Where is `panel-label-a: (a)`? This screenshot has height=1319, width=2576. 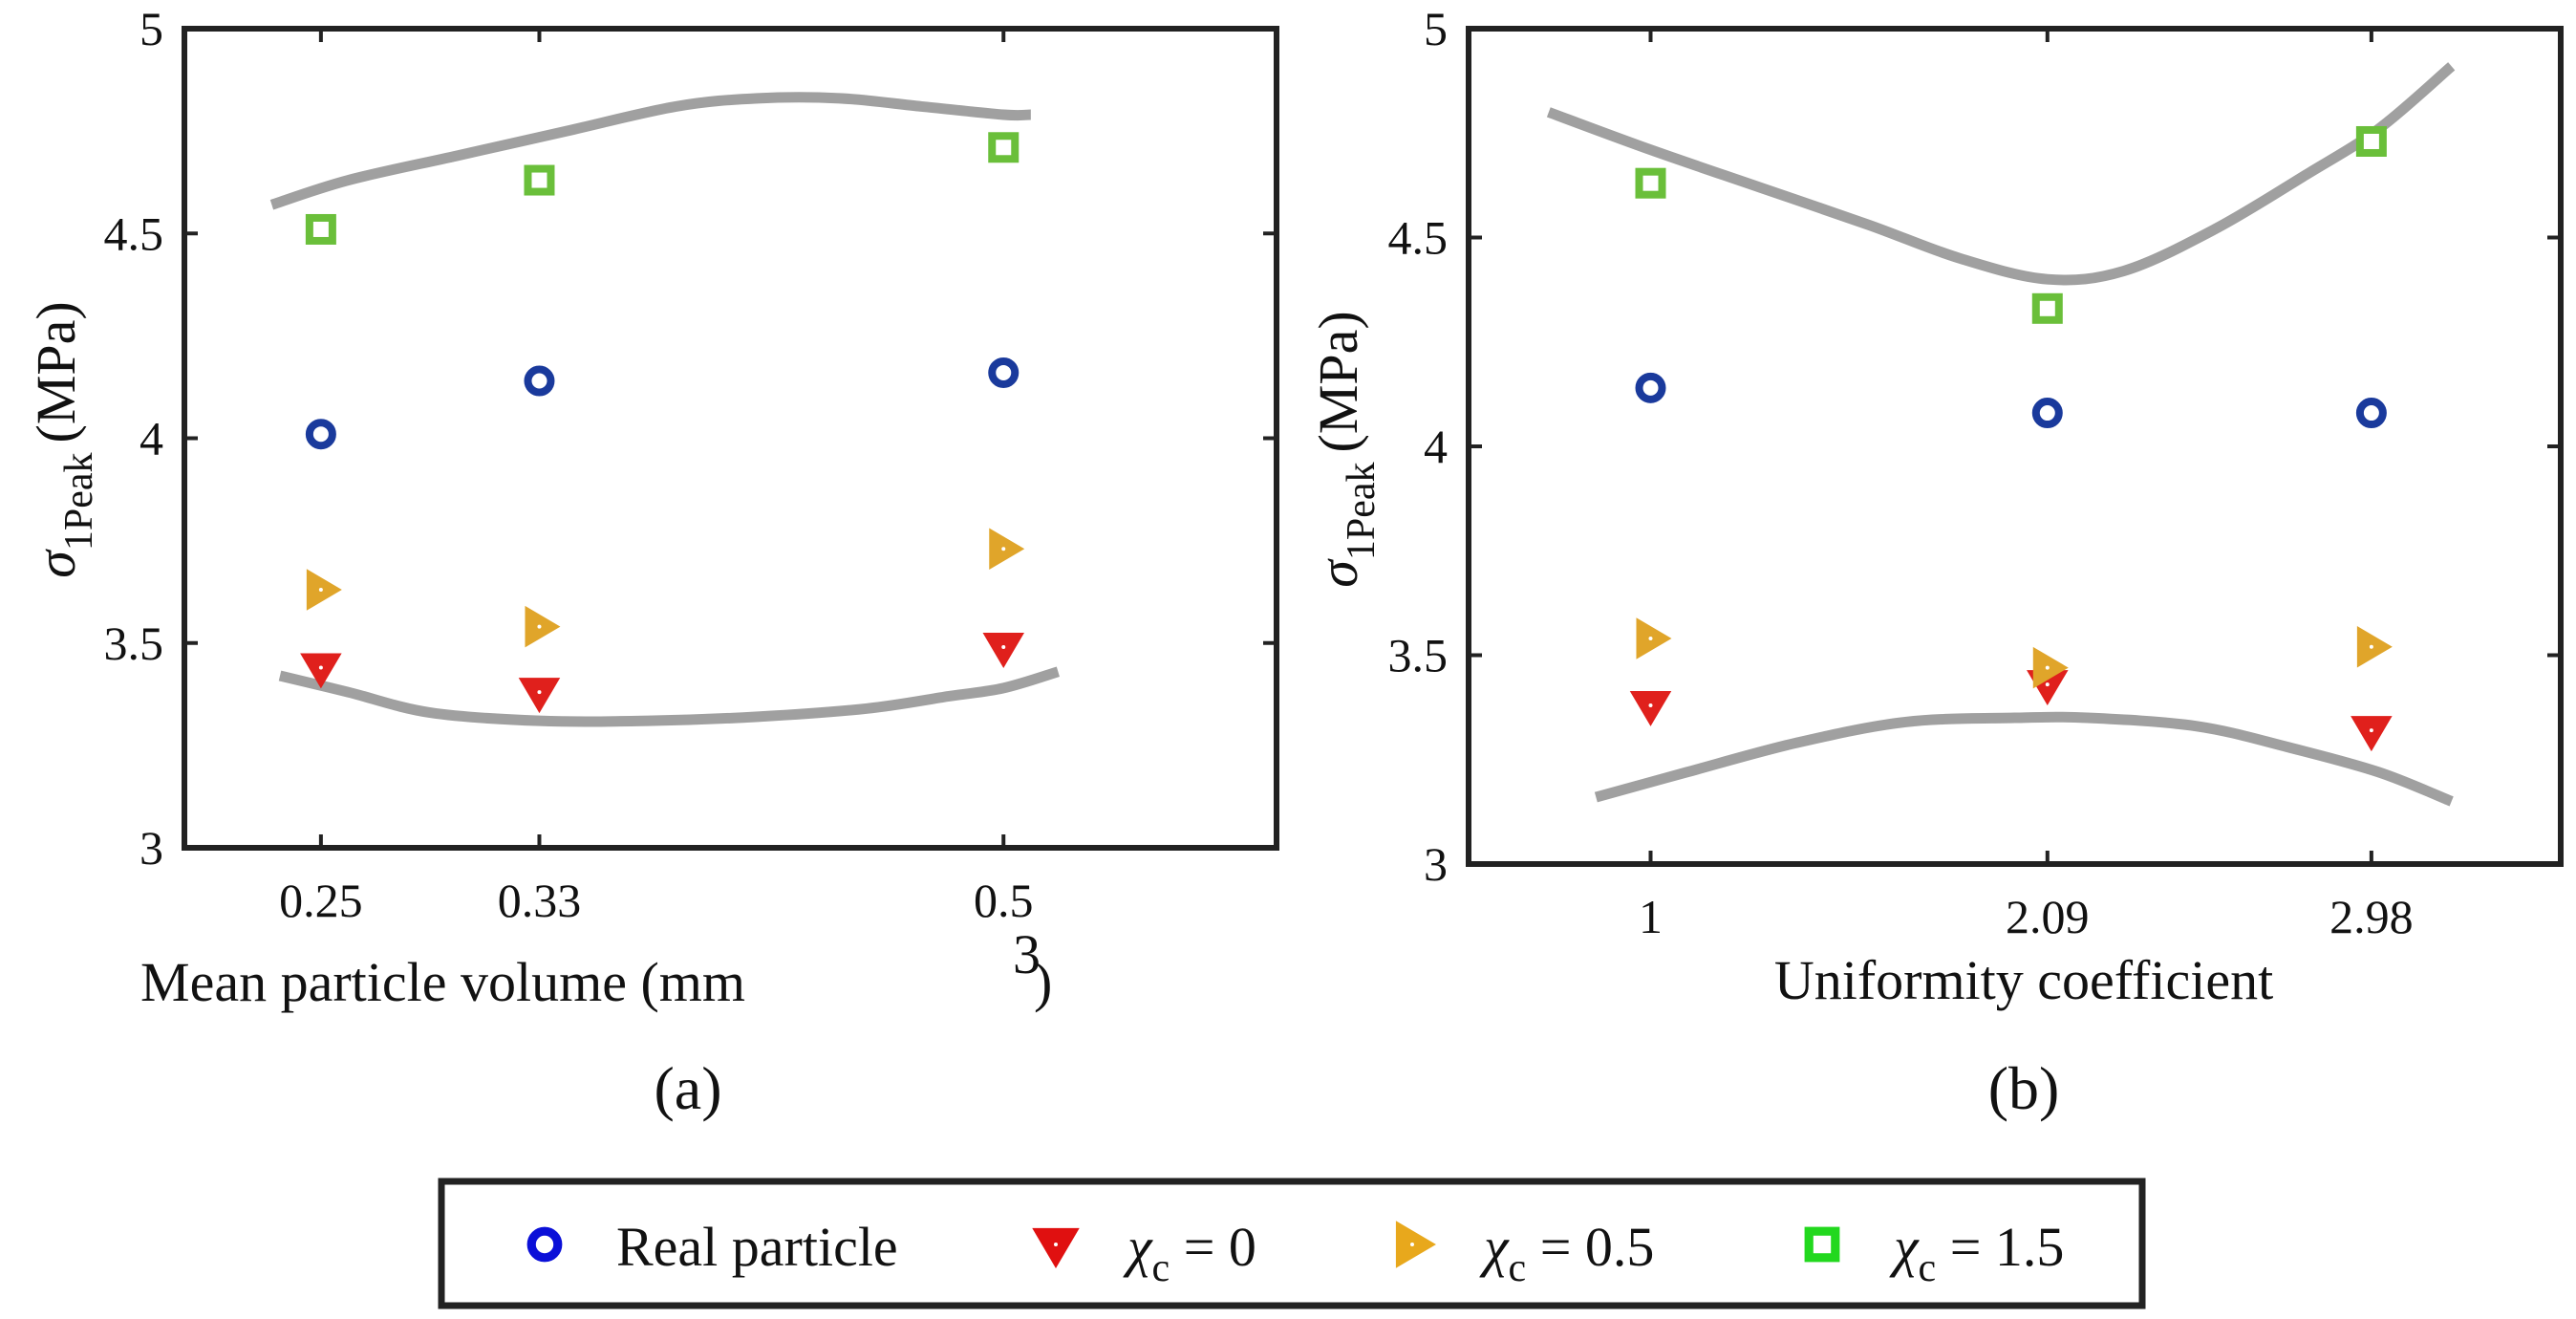
panel-label-a: (a) is located at coordinates (687, 1088).